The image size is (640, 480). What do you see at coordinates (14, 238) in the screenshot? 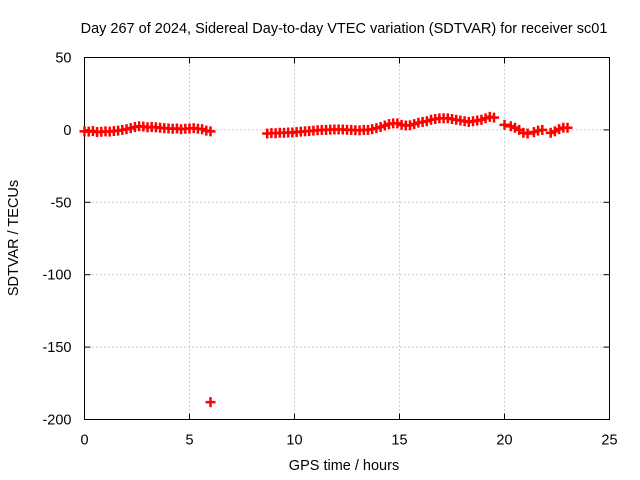
I see `y-axis-label: SDTVAR / TECUs` at bounding box center [14, 238].